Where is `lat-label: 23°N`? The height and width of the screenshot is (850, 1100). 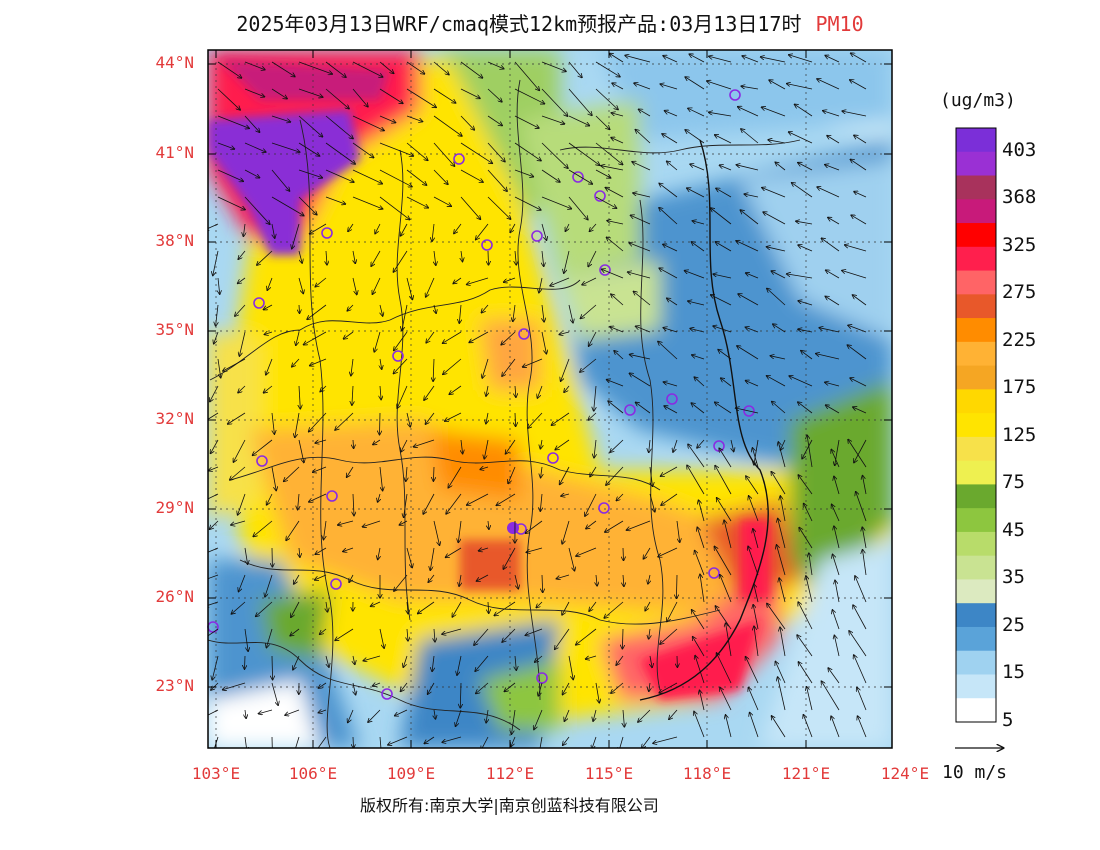
lat-label: 23°N is located at coordinates (174, 685).